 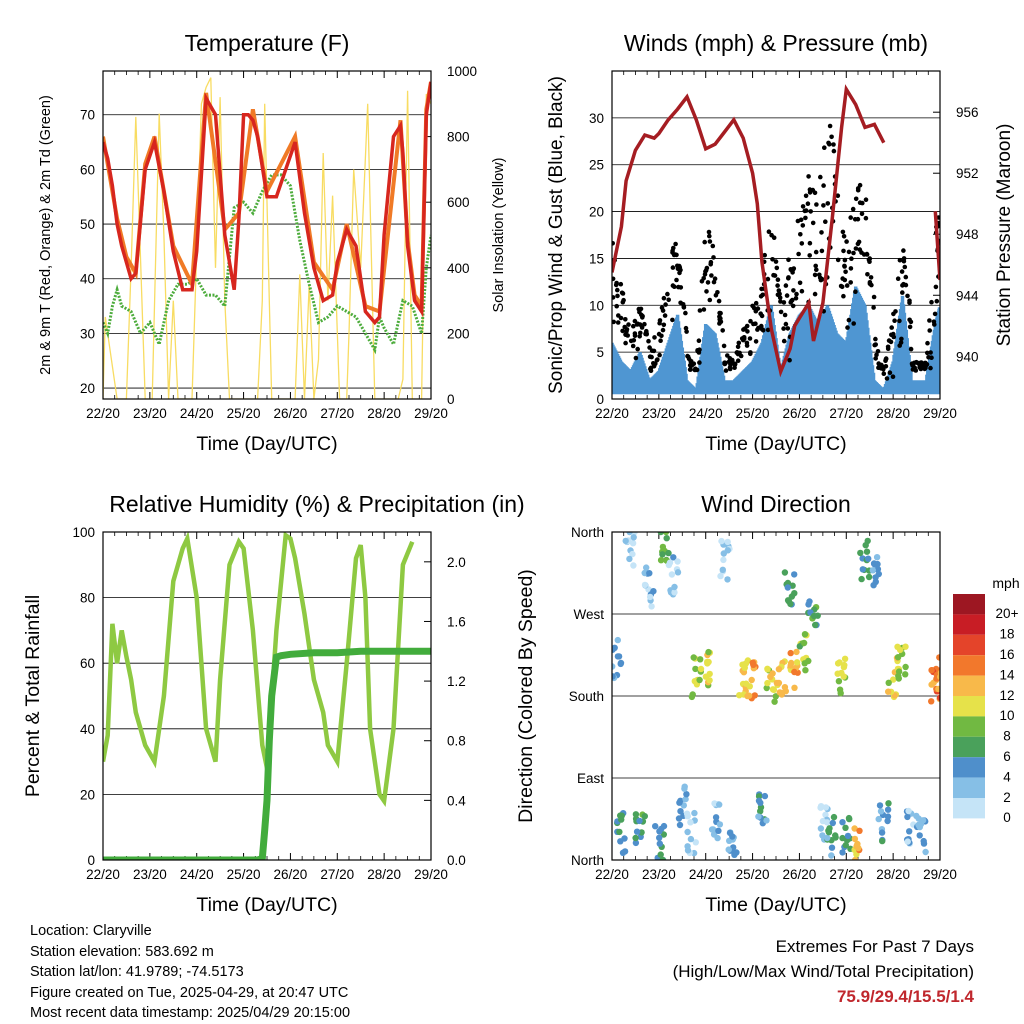 I want to click on y-tick-label: West, so click(x=588, y=614).